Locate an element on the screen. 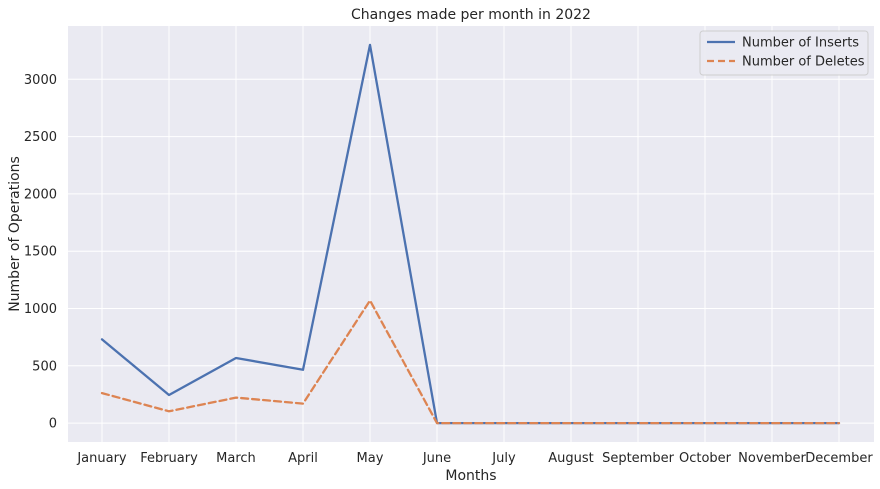 The width and height of the screenshot is (880, 489). y-tick-labels: 0 500 1000 1500 2000 2500 3000 is located at coordinates (40, 252).